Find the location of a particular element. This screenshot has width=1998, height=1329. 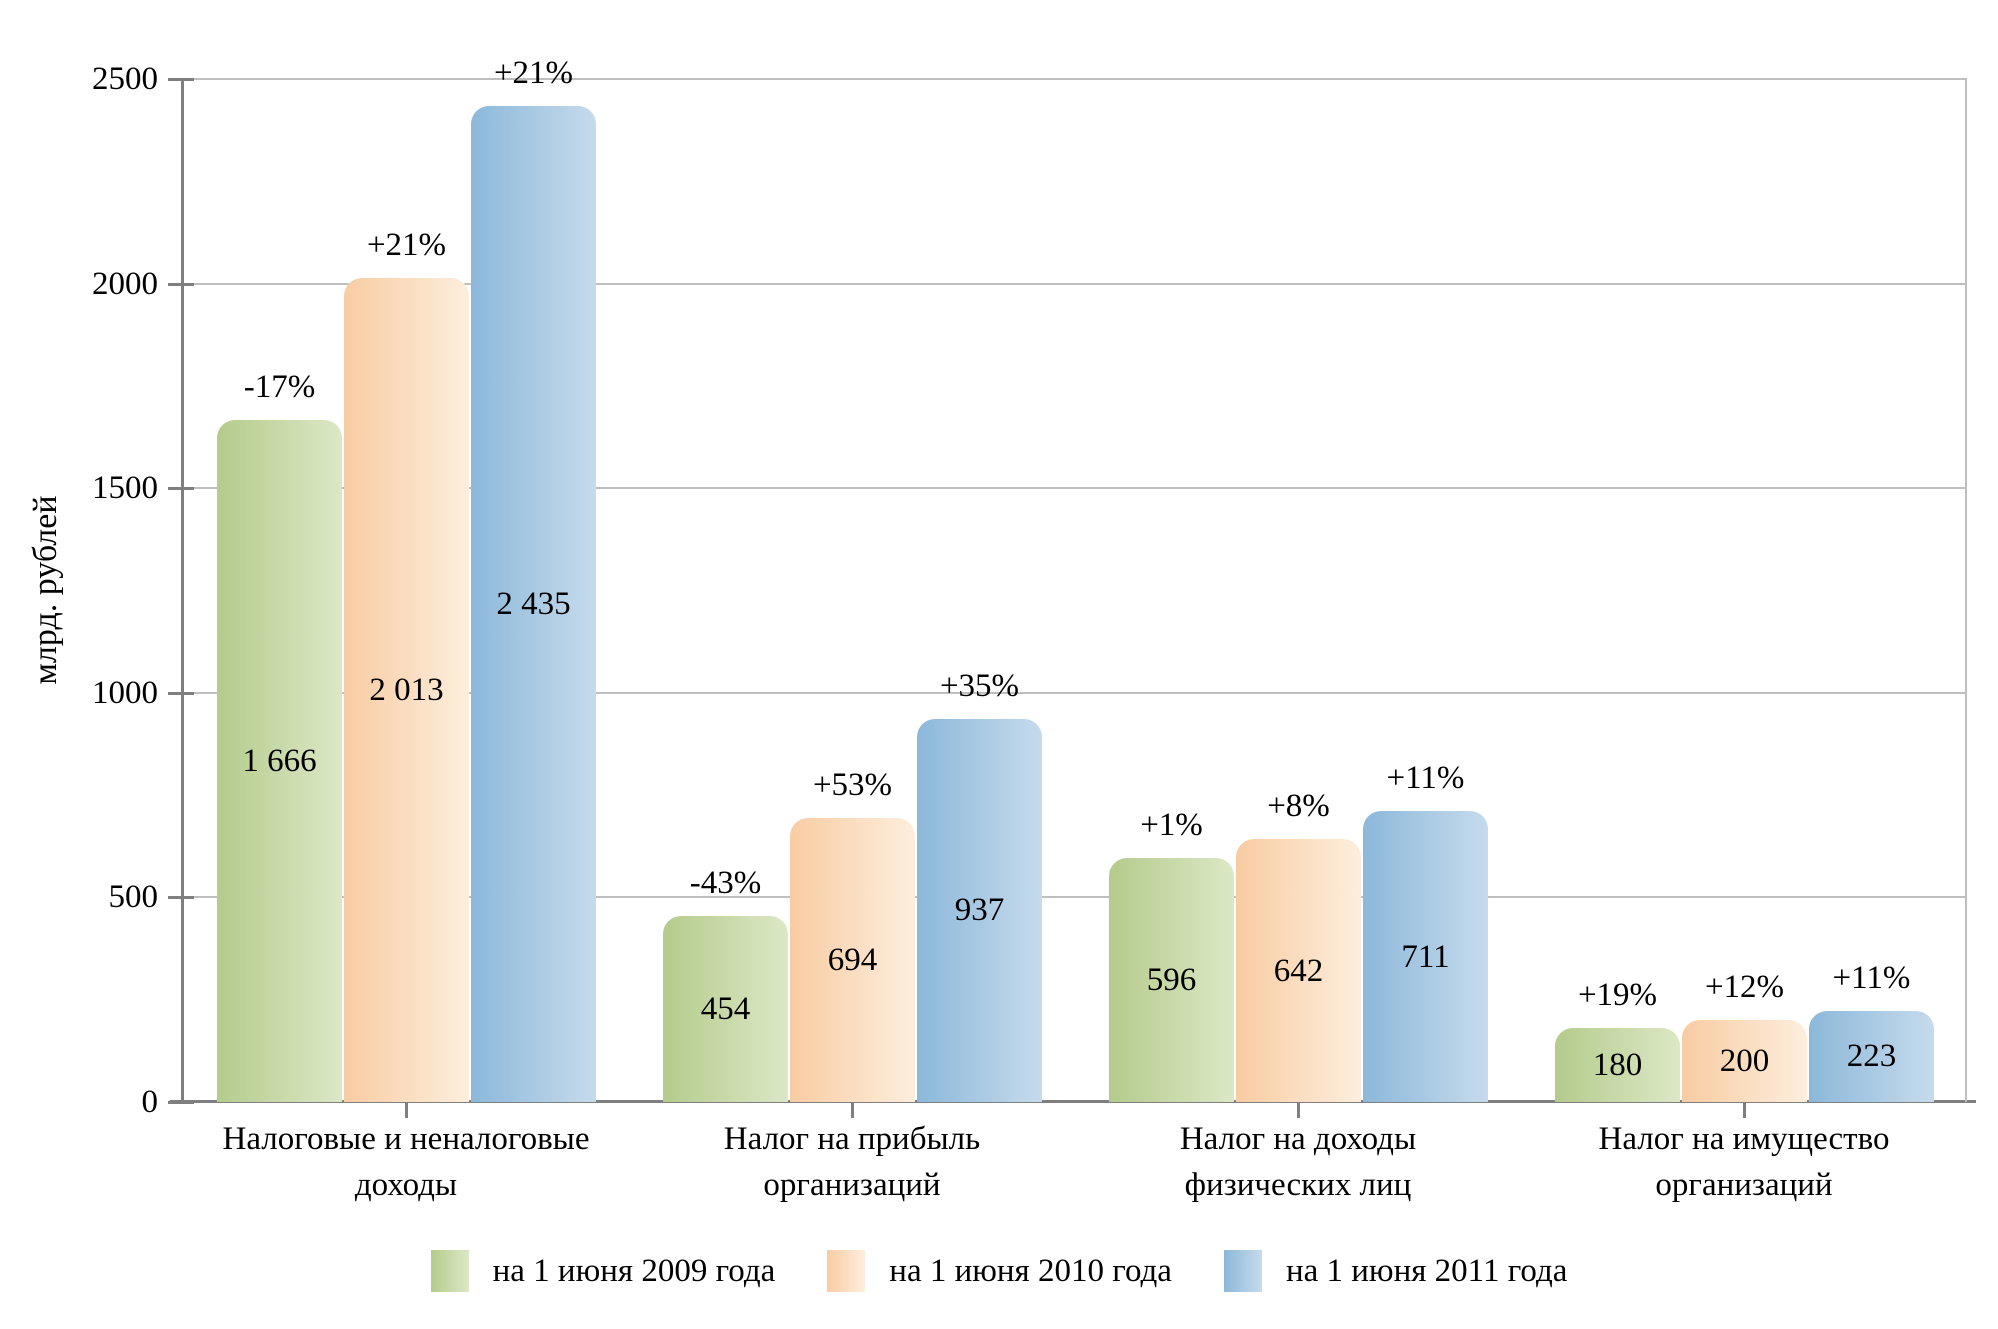

bar-pct-label: +12% is located at coordinates (1744, 987).